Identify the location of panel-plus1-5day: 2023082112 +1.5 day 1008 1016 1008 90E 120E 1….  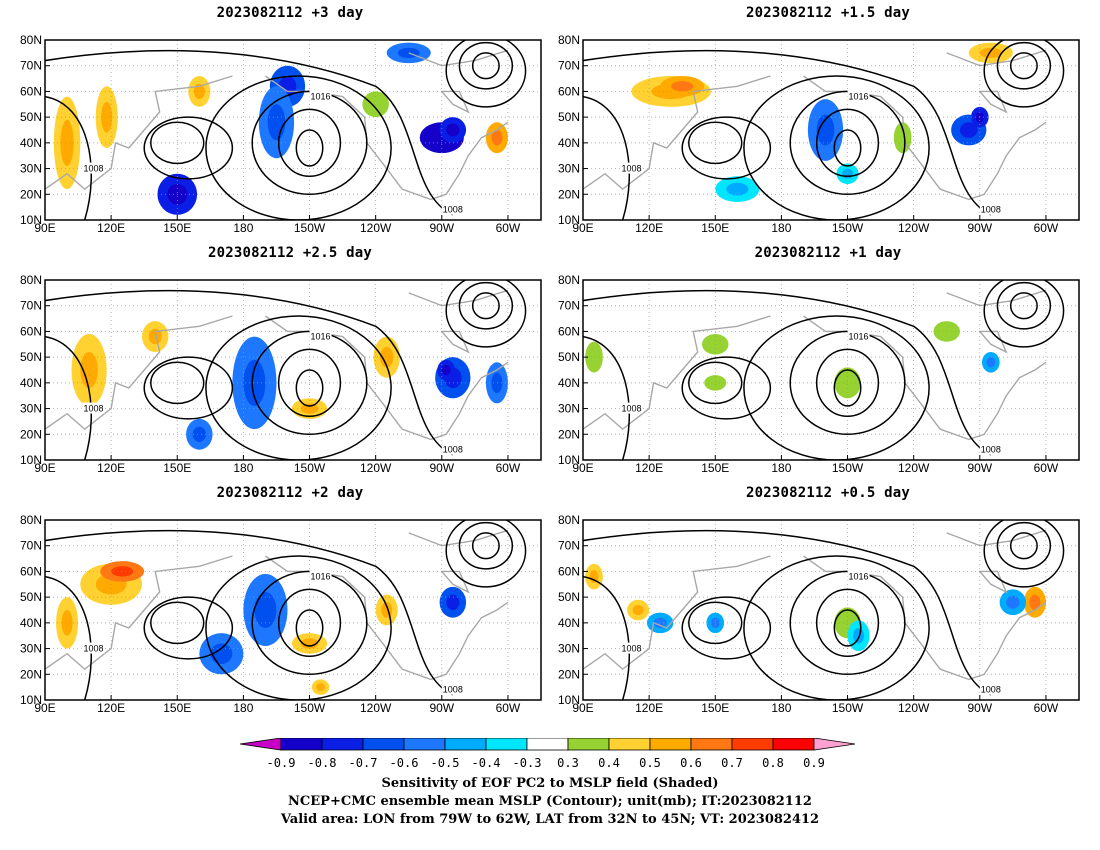
(809, 120).